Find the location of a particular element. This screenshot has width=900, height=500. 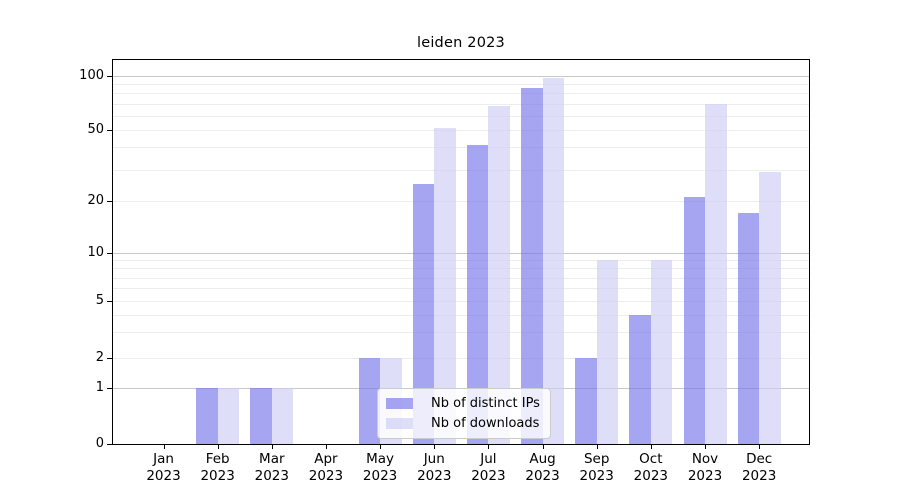

legend-label-distinct-ips: Nb of distinct IPs is located at coordinates (485, 403).